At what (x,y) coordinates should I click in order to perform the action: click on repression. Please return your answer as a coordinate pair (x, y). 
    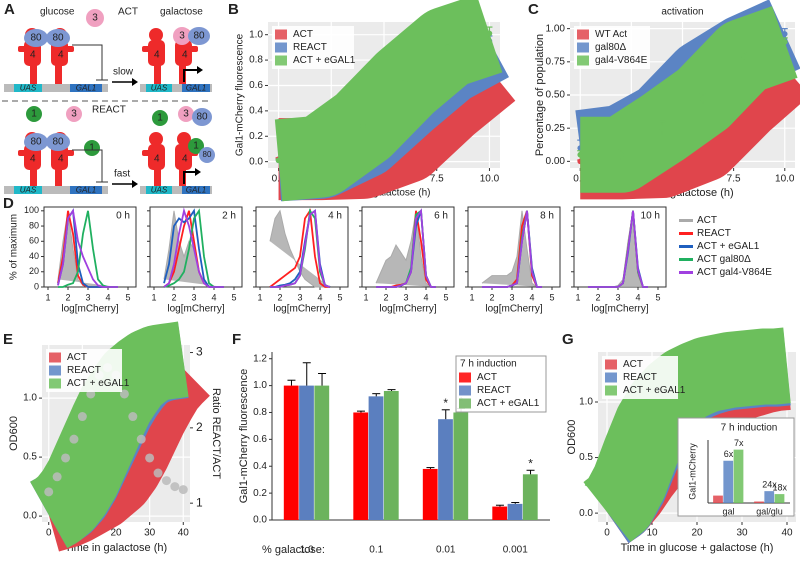
    Looking at the image, I should click on (87, 165).